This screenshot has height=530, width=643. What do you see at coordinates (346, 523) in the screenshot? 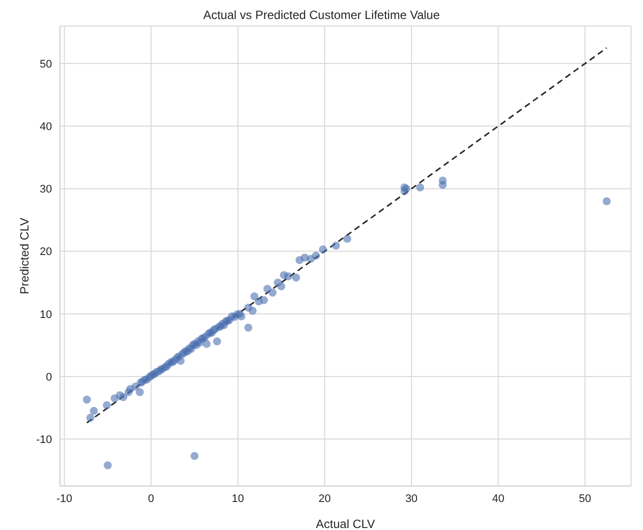
I see `x-axis-title: Actual CLV` at bounding box center [346, 523].